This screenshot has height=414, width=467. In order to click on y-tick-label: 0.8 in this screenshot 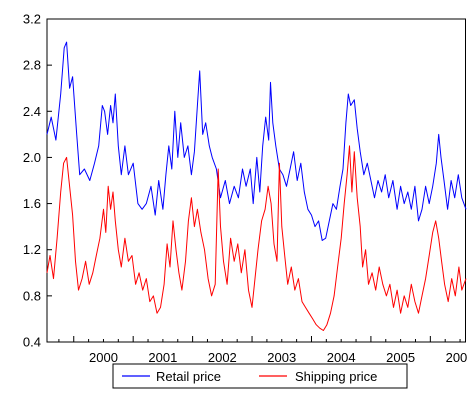, I will do `click(32, 295)`.